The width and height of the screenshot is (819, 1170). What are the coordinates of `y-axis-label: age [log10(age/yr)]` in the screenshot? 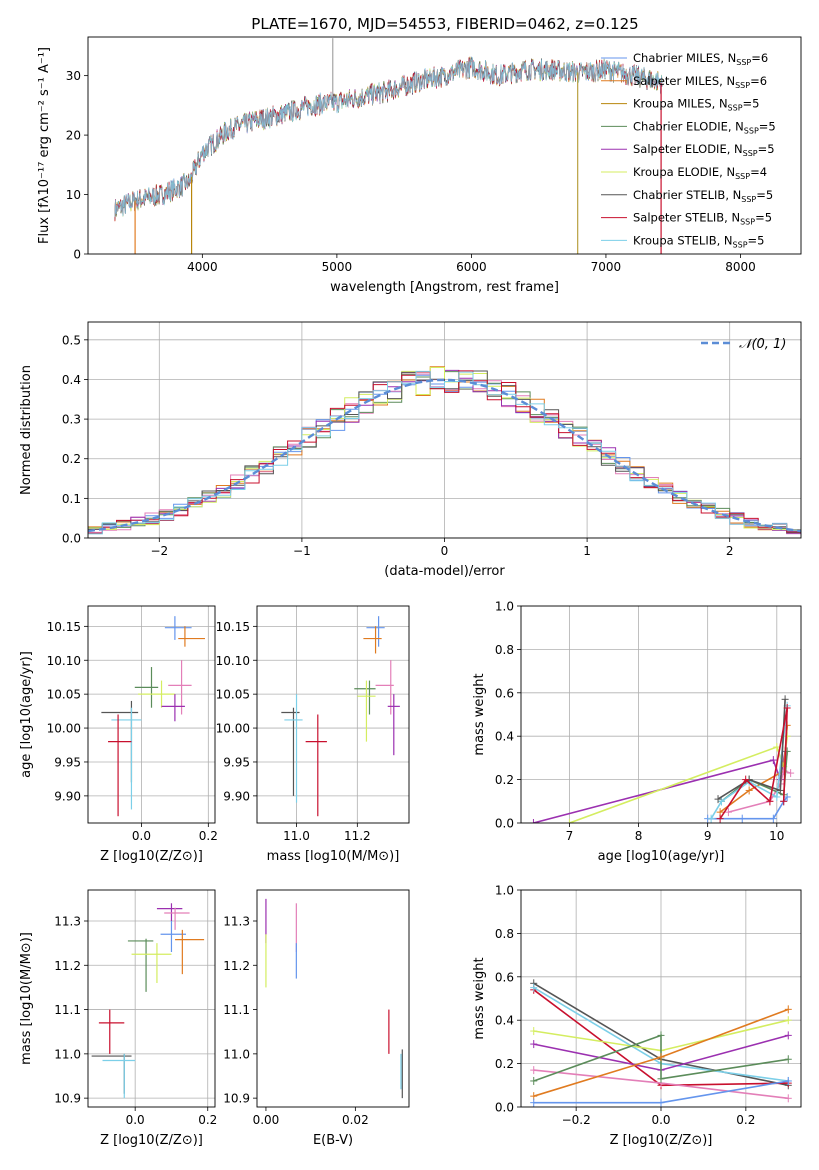 It's located at (26, 714).